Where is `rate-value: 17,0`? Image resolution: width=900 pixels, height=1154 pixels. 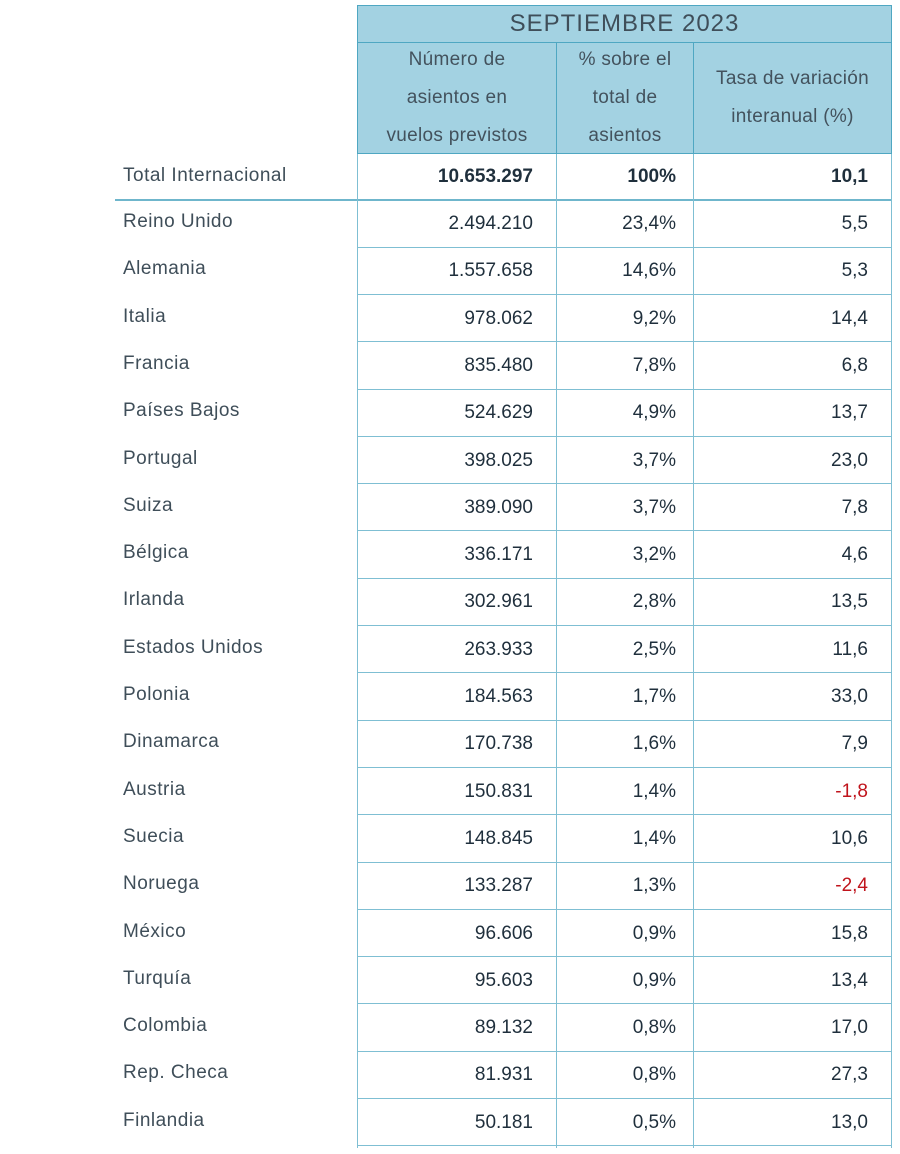 rate-value: 17,0 is located at coordinates (849, 1028).